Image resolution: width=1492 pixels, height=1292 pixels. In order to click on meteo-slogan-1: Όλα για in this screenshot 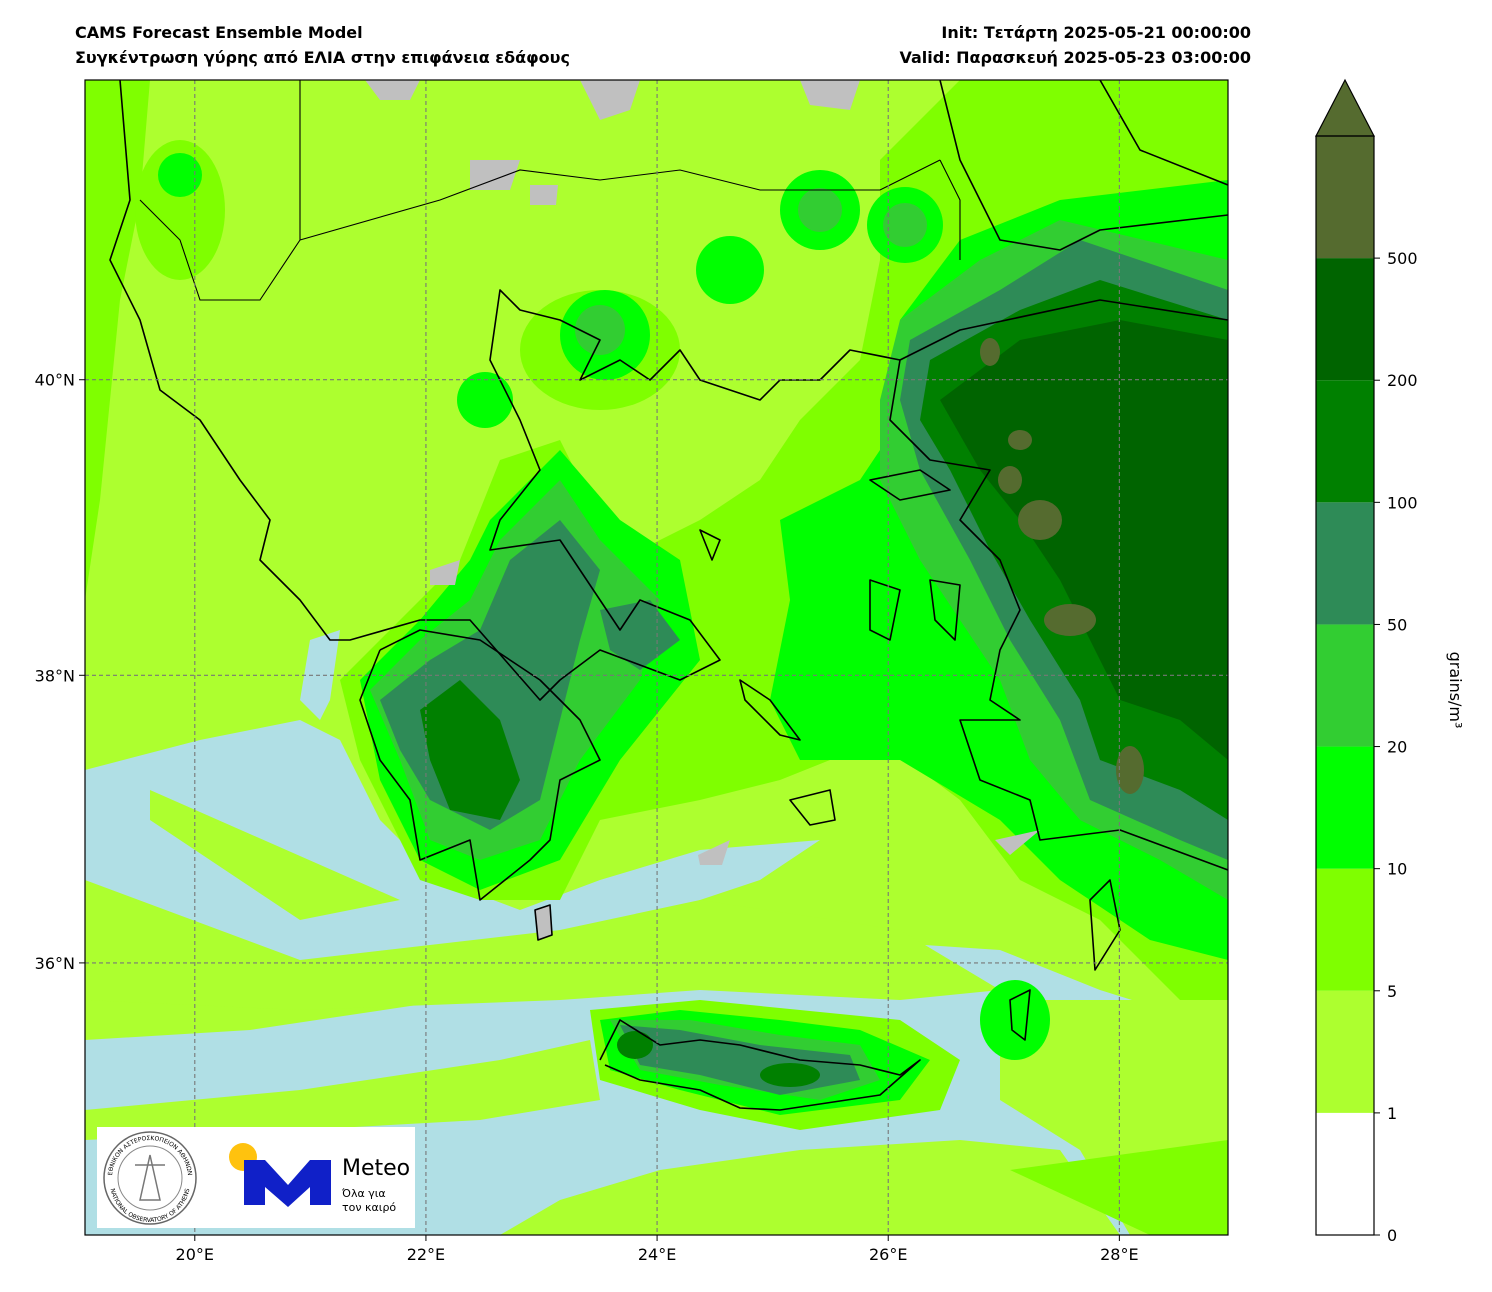, I will do `click(363, 1193)`.